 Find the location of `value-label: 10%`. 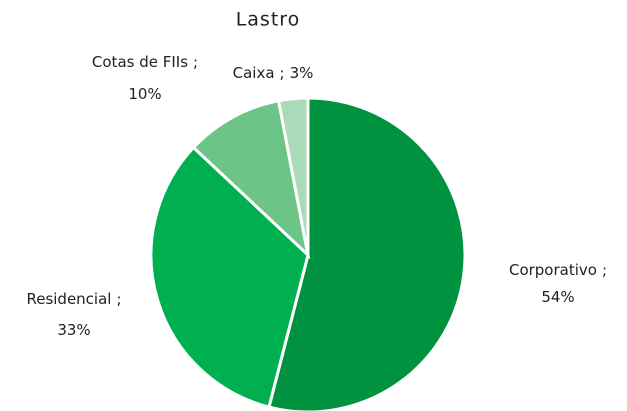

value-label: 10% is located at coordinates (144, 94).